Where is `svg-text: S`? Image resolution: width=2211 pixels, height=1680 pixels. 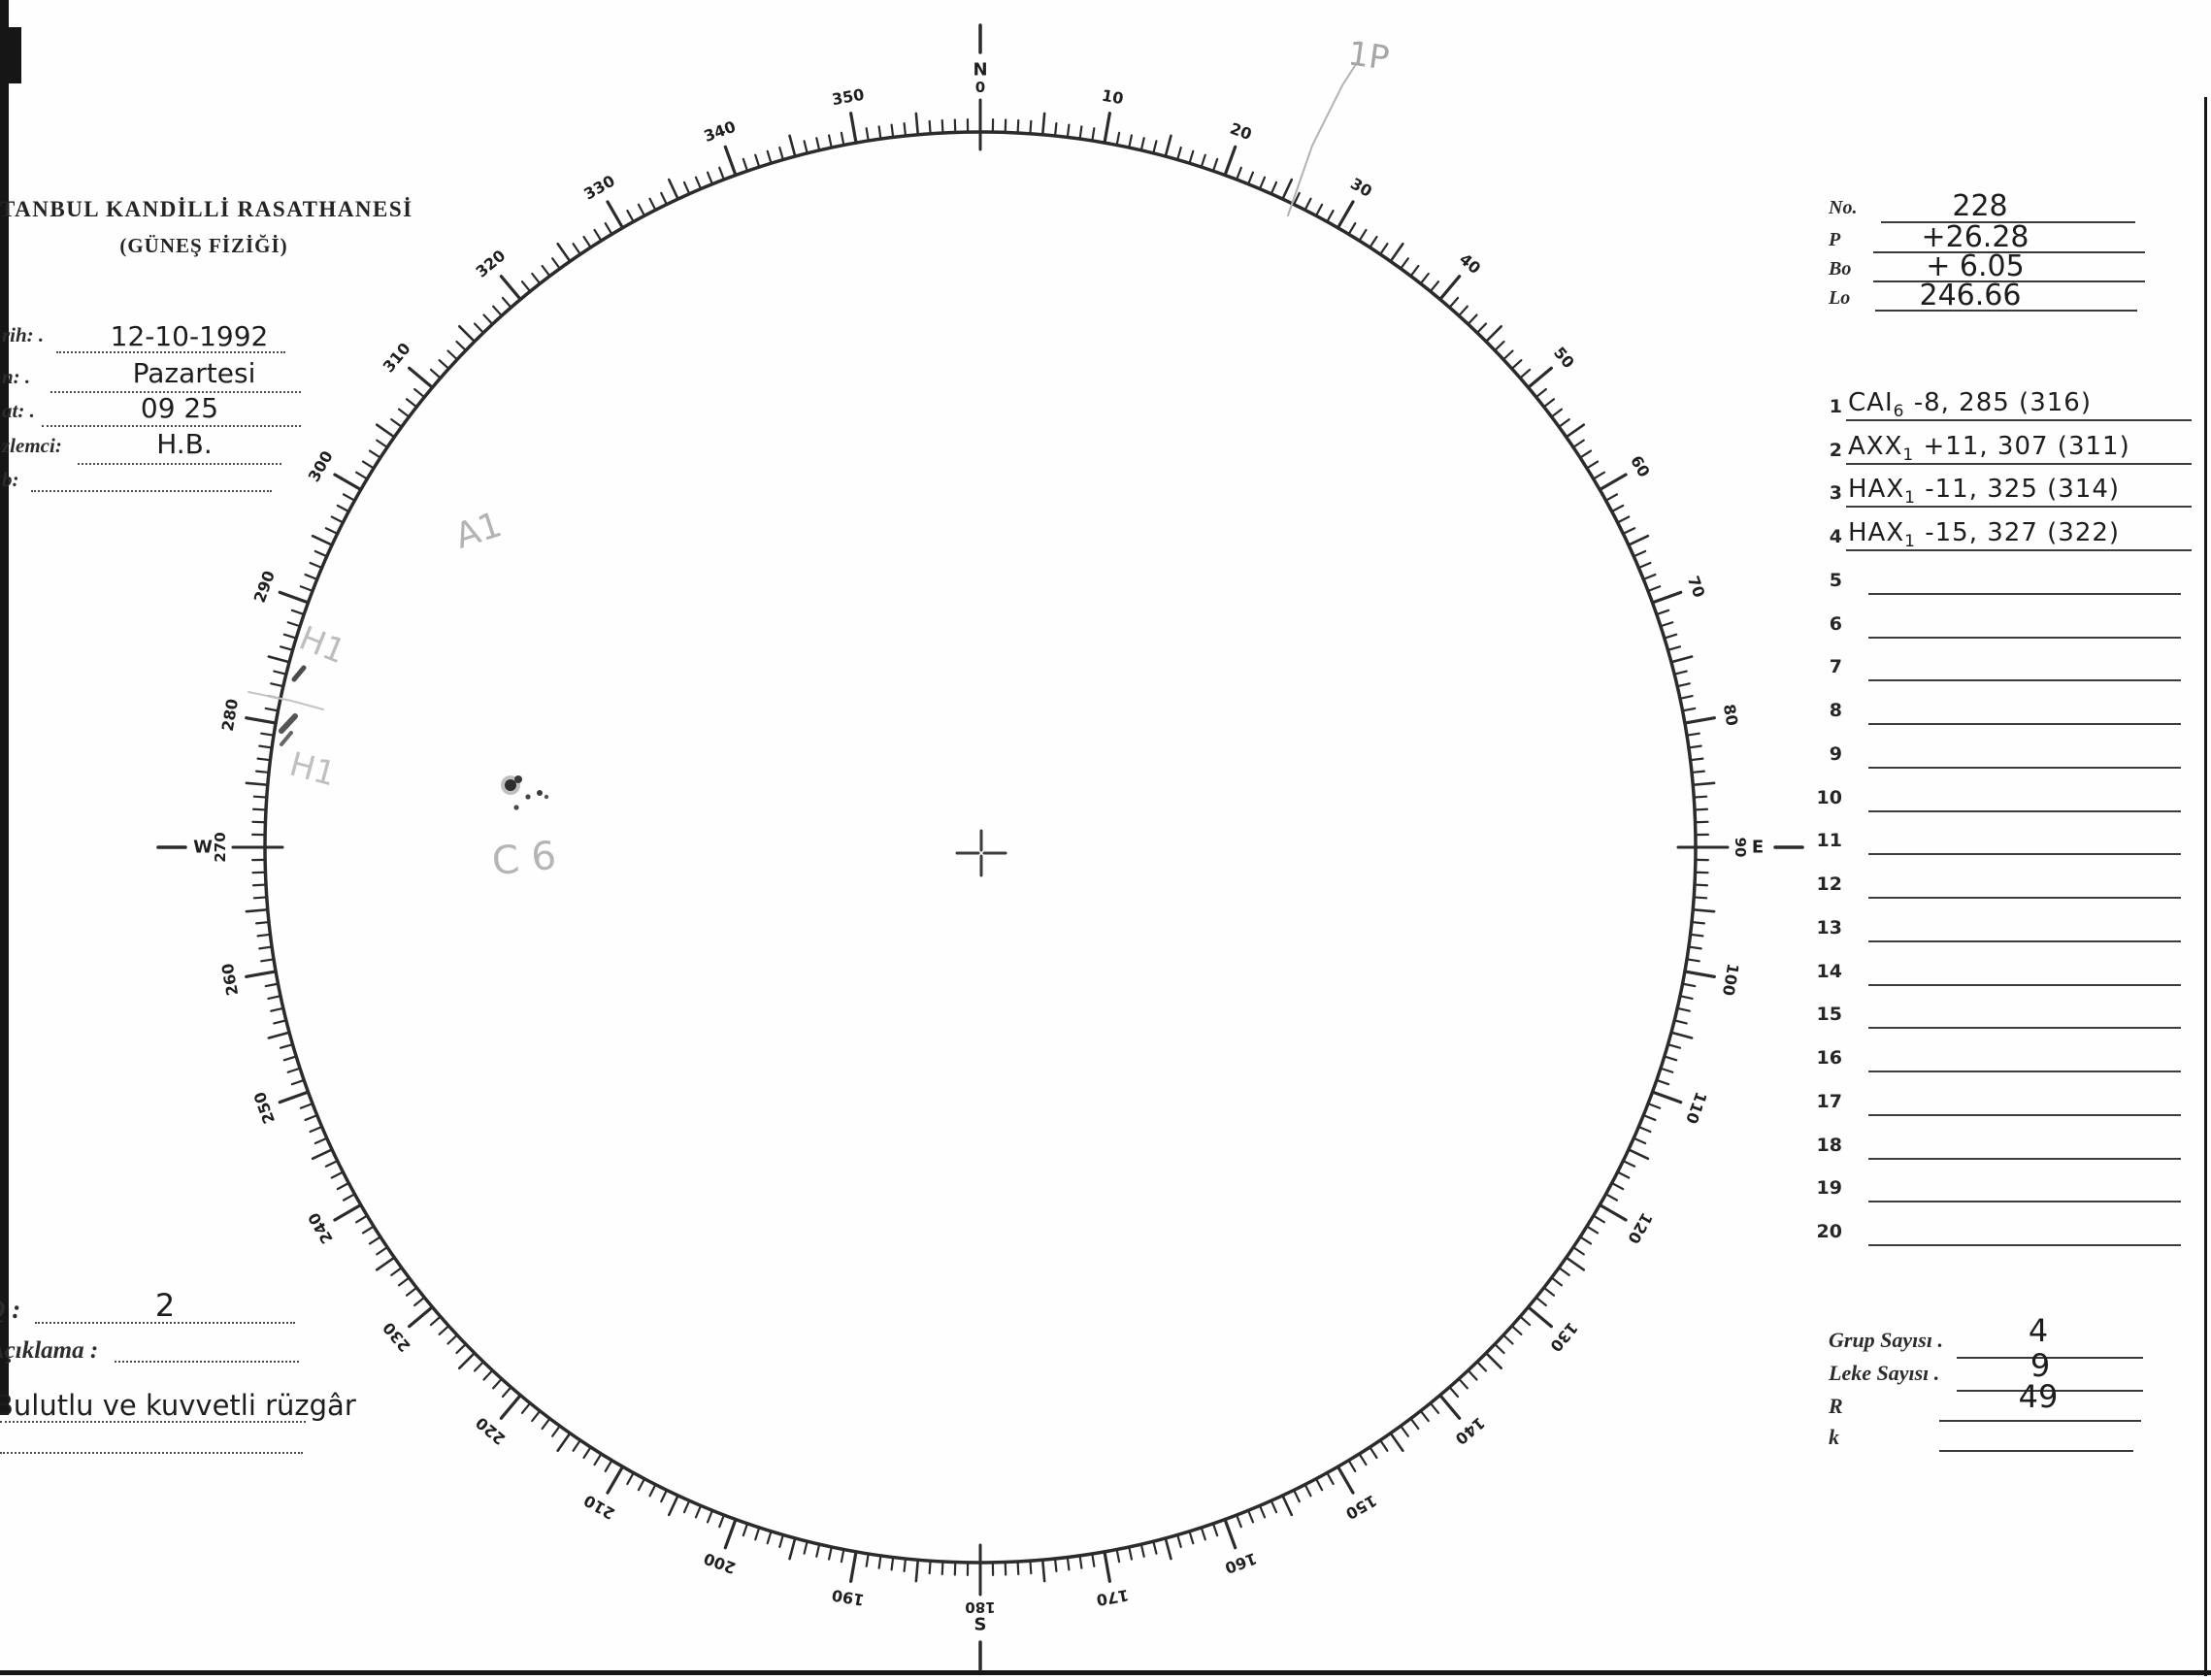
svg-text: S is located at coordinates (980, 1625).